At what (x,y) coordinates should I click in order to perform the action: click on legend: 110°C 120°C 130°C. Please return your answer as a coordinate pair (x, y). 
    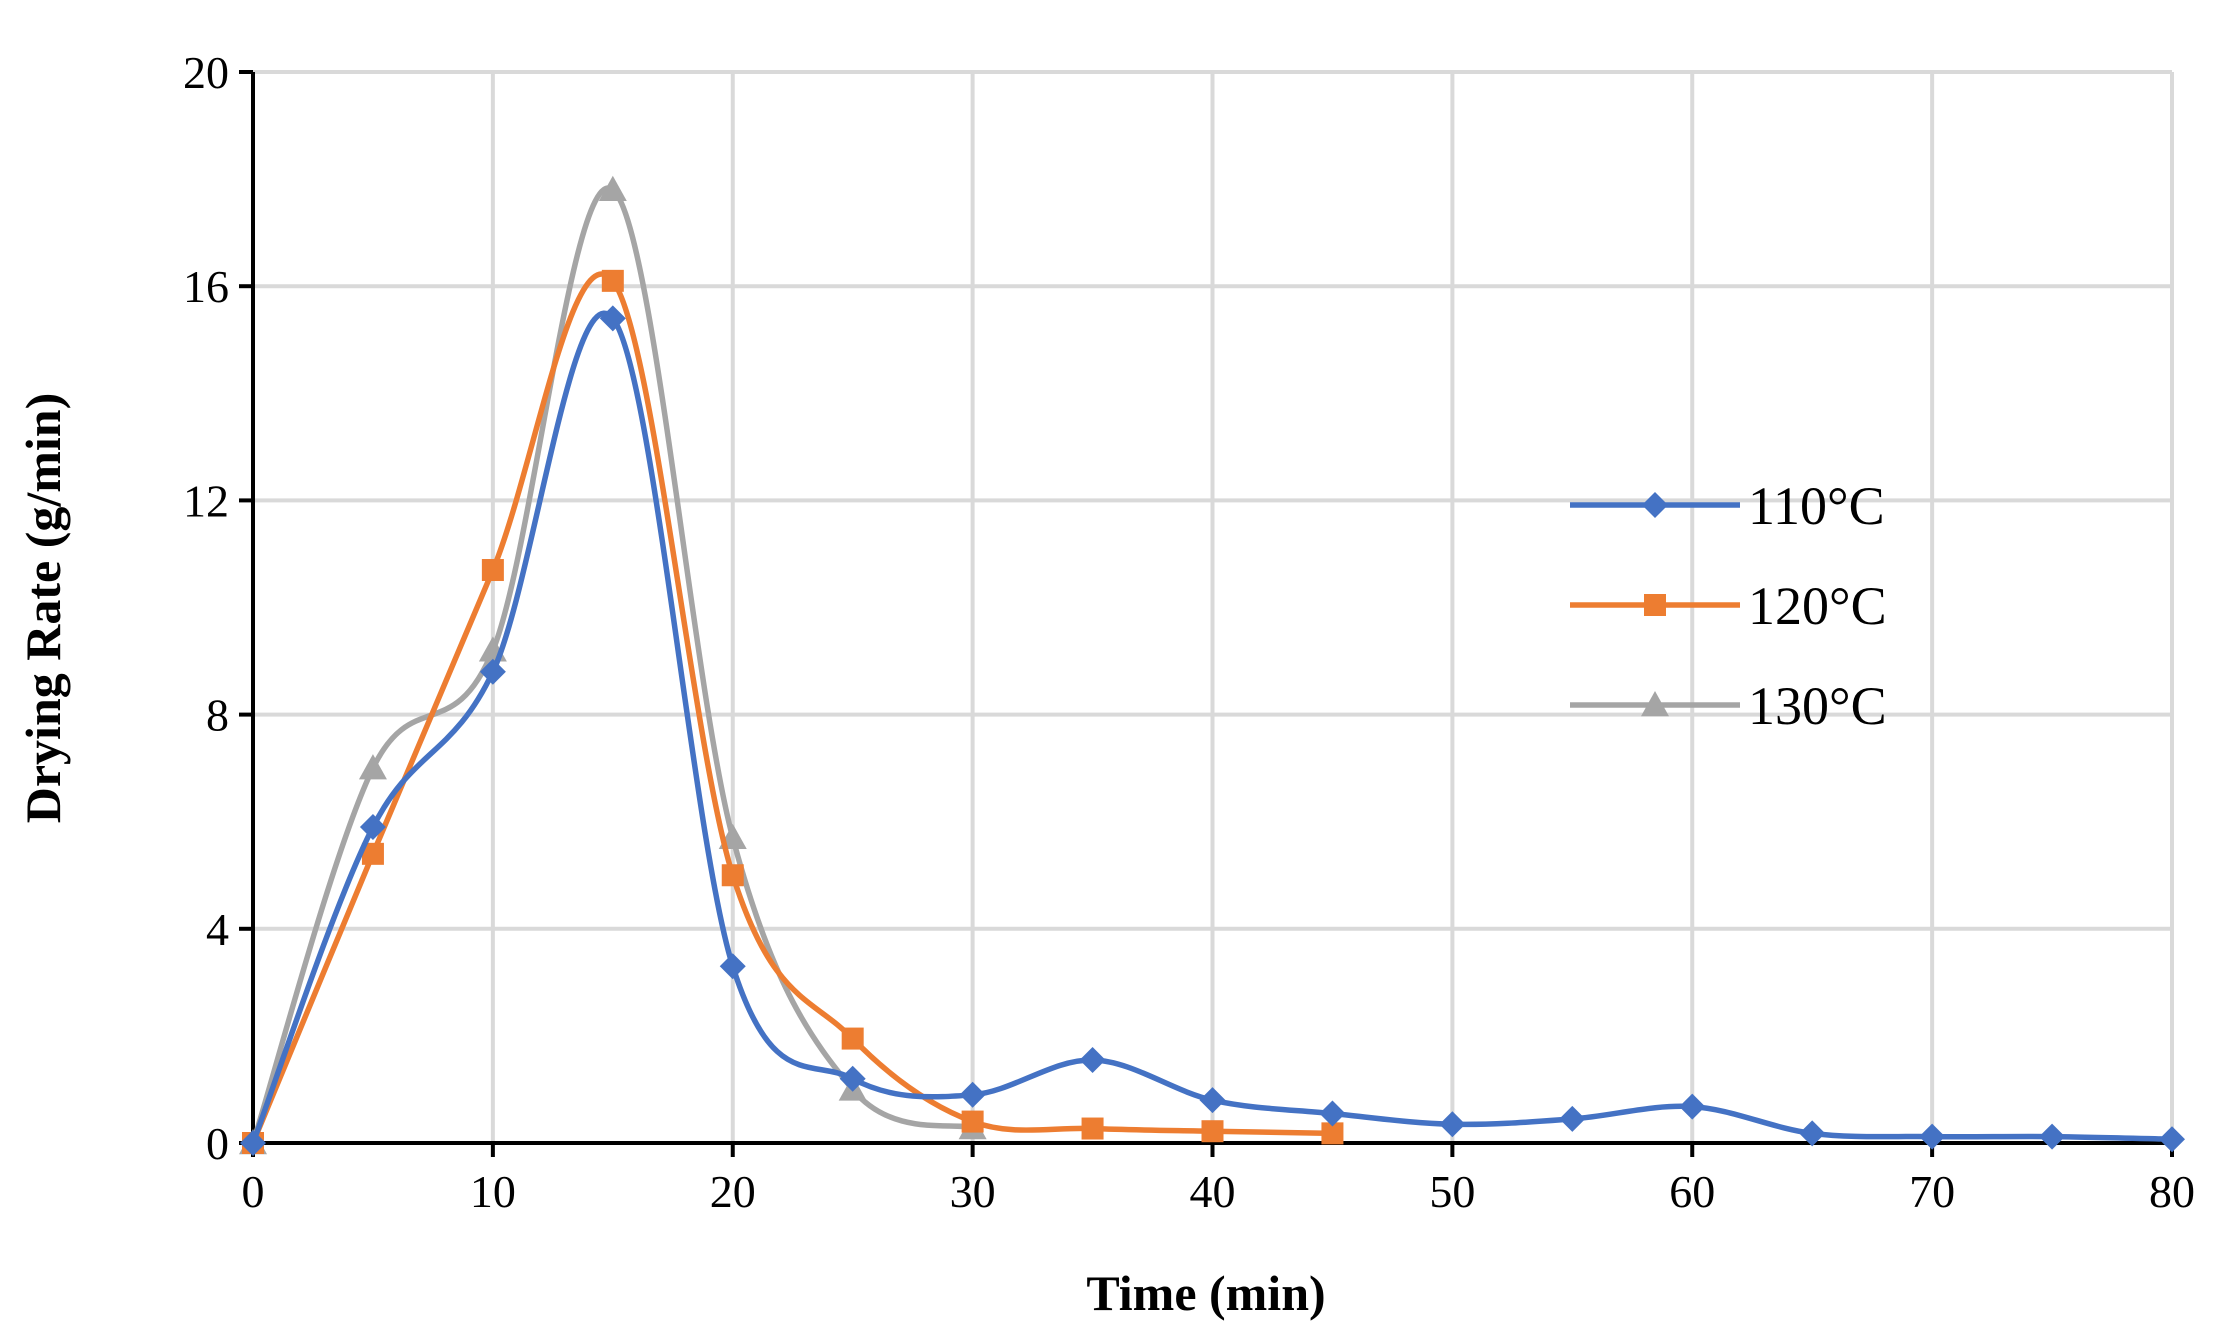
    Looking at the image, I should click on (1728, 606).